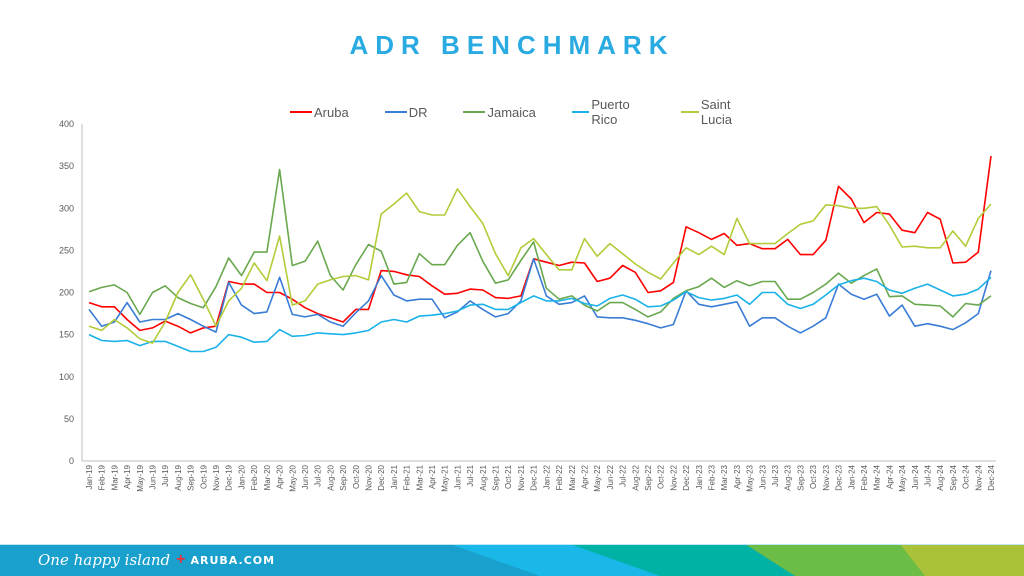 This screenshot has height=576, width=1024. I want to click on x-tick-label: Jan-22, so click(546, 476).